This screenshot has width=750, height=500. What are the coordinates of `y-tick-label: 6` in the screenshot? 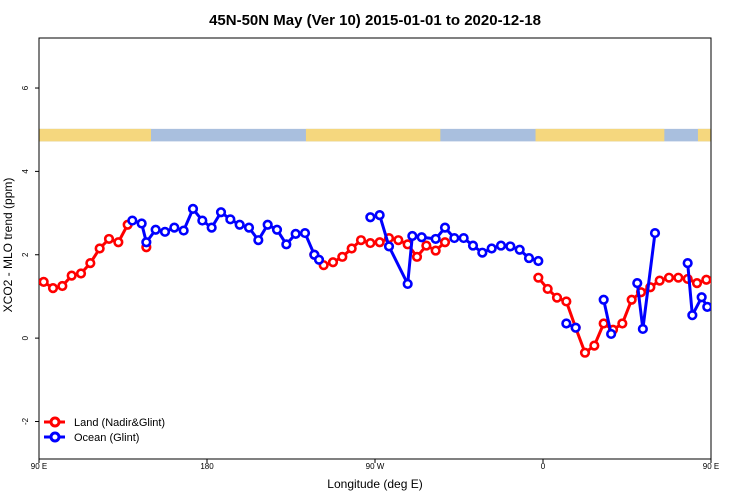 It's located at (25, 87).